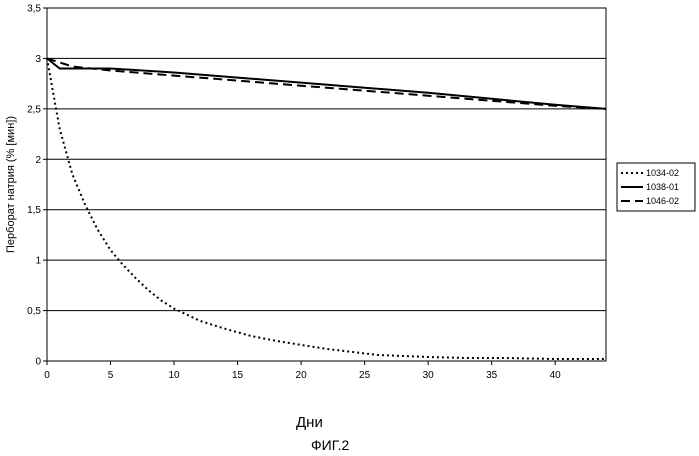 The width and height of the screenshot is (699, 456). I want to click on y-axis-label: Перборат натрия (% [мин]), so click(11, 184).